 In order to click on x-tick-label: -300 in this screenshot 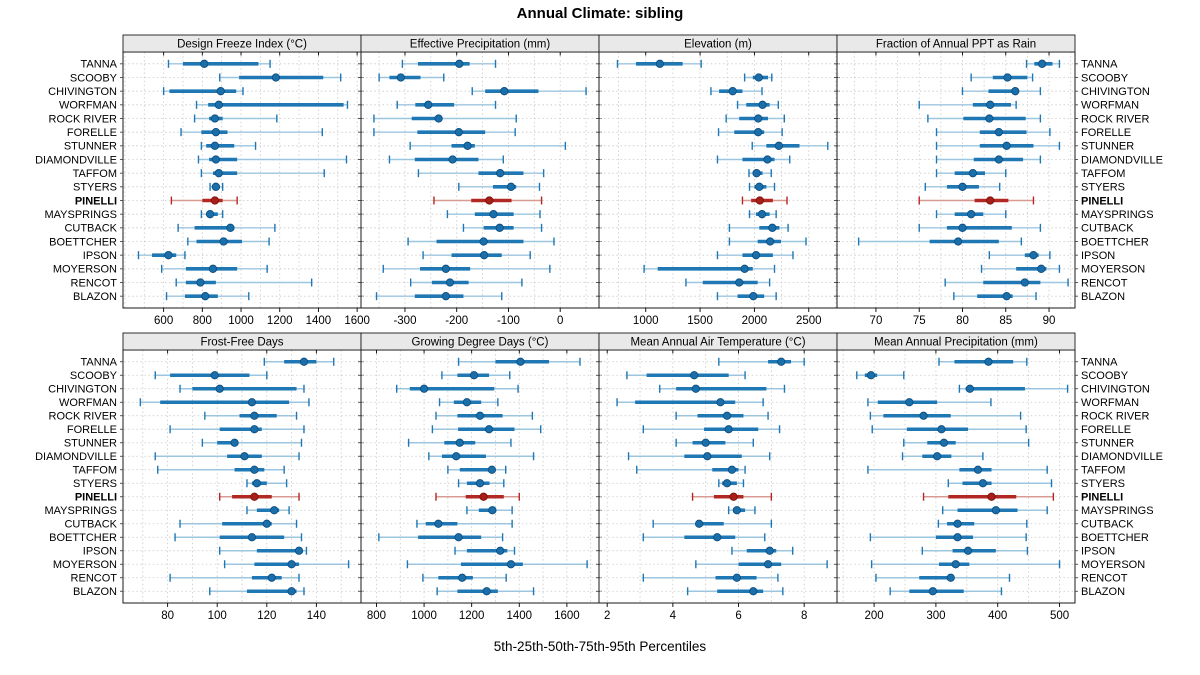, I will do `click(404, 321)`.